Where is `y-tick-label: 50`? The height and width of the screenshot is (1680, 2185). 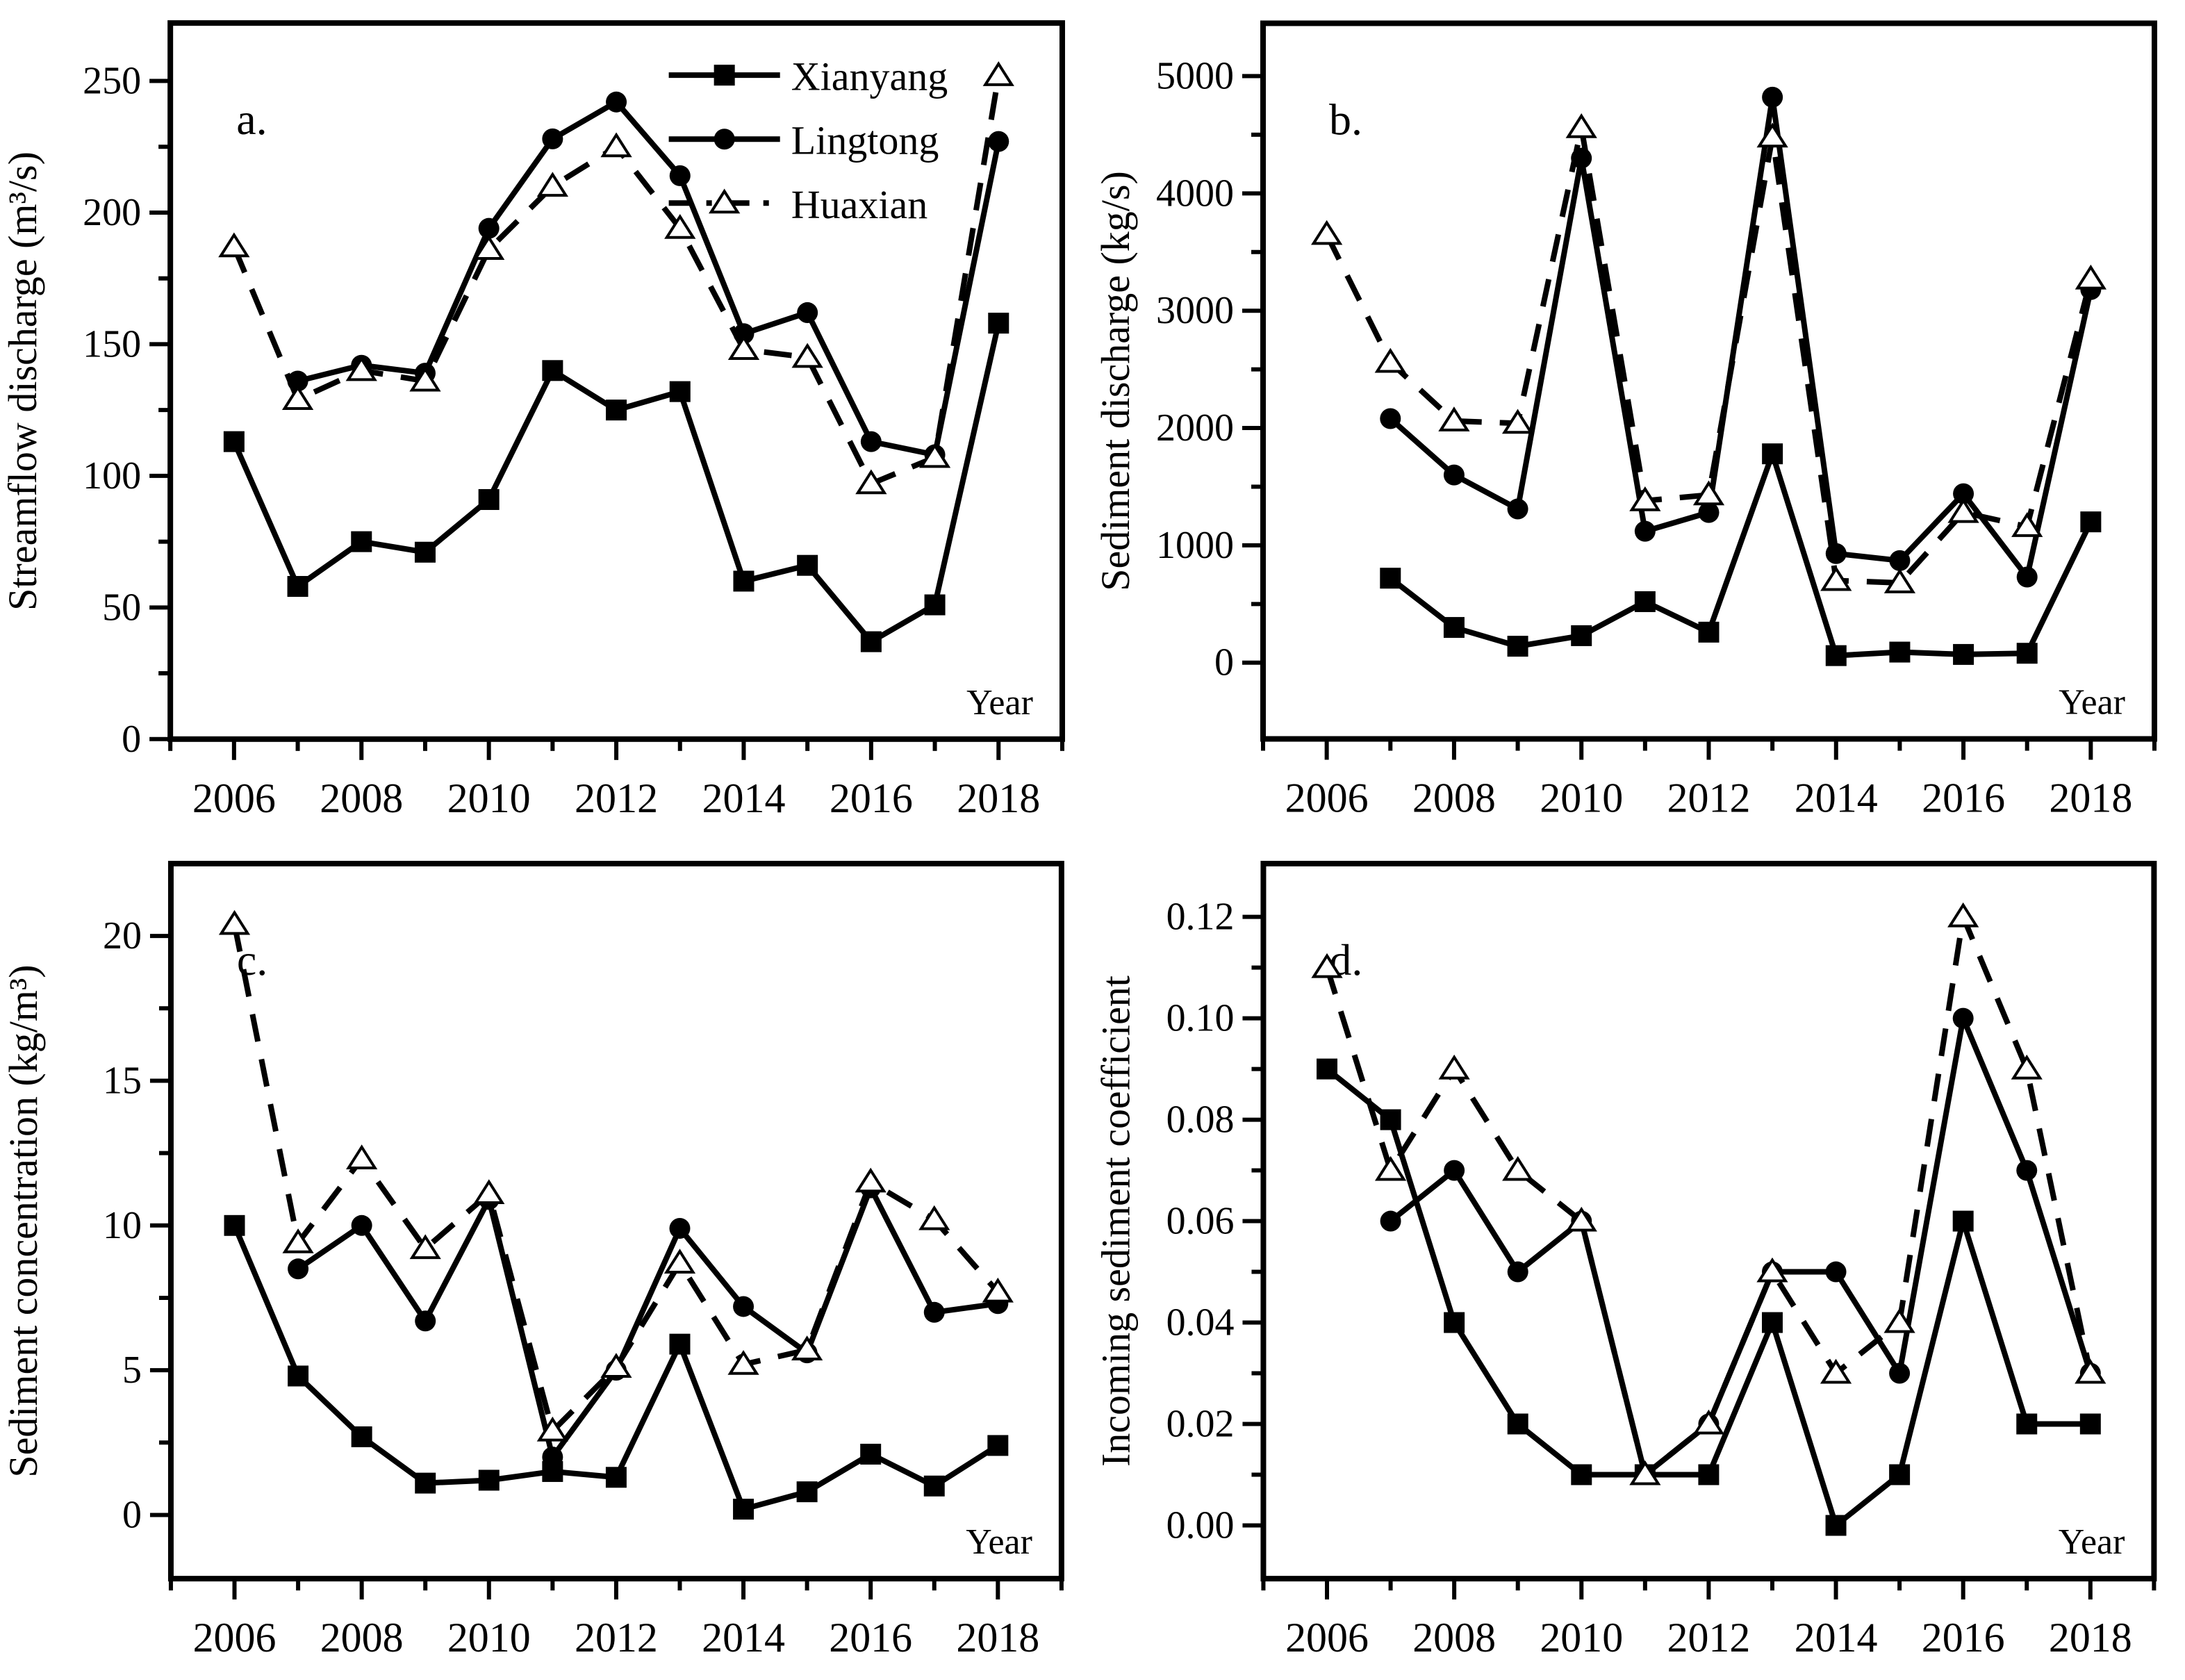
y-tick-label: 50 is located at coordinates (121, 607).